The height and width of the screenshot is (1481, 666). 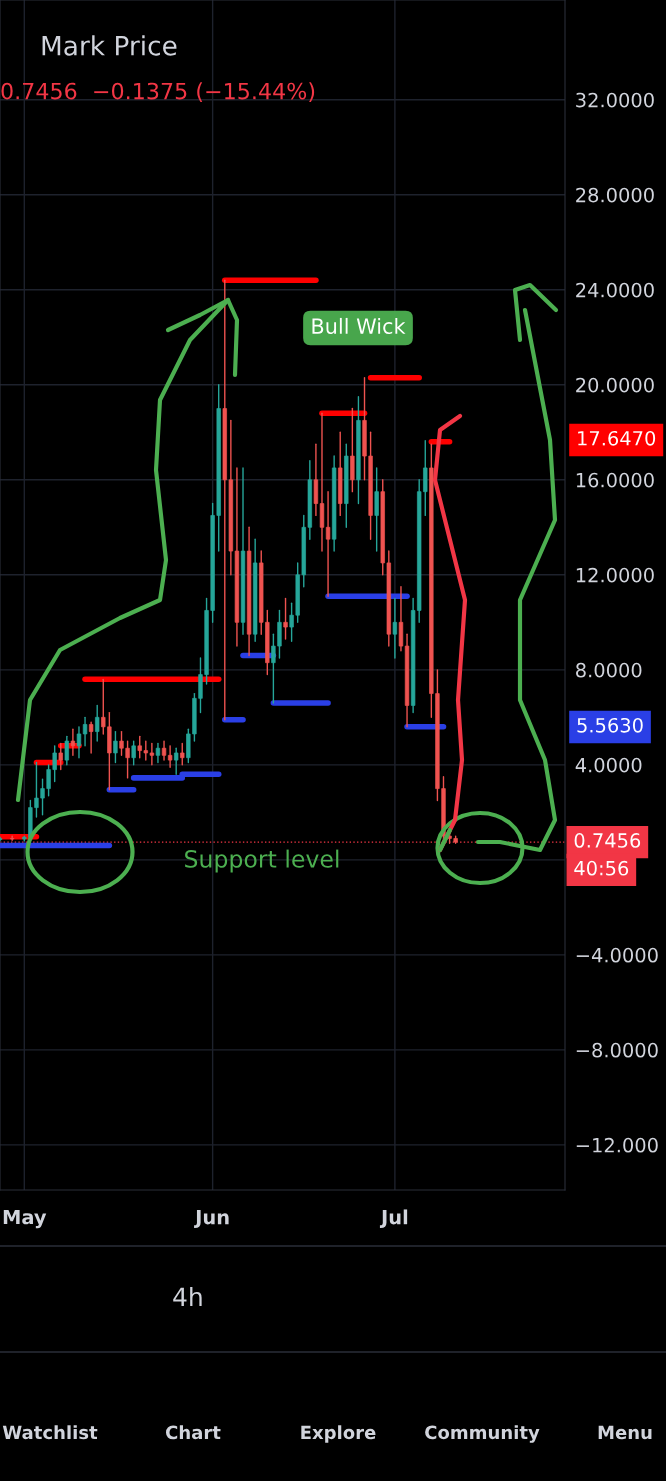 I want to click on x-tick-label: Jul, so click(x=393, y=1219).